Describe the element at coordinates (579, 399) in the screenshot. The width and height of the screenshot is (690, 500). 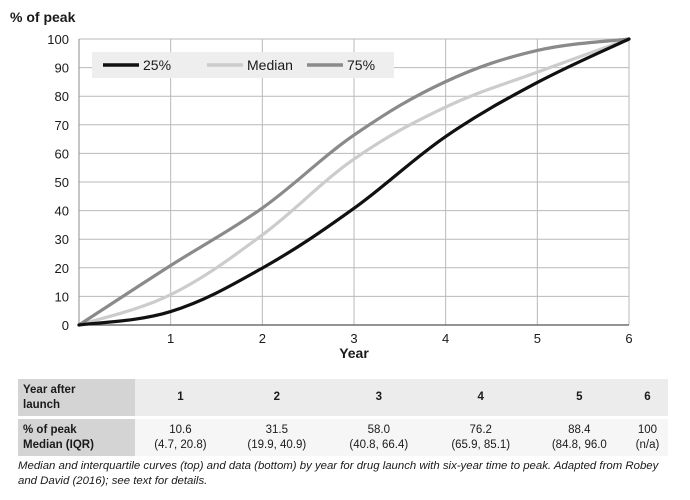
I see `year-cell: 5` at that location.